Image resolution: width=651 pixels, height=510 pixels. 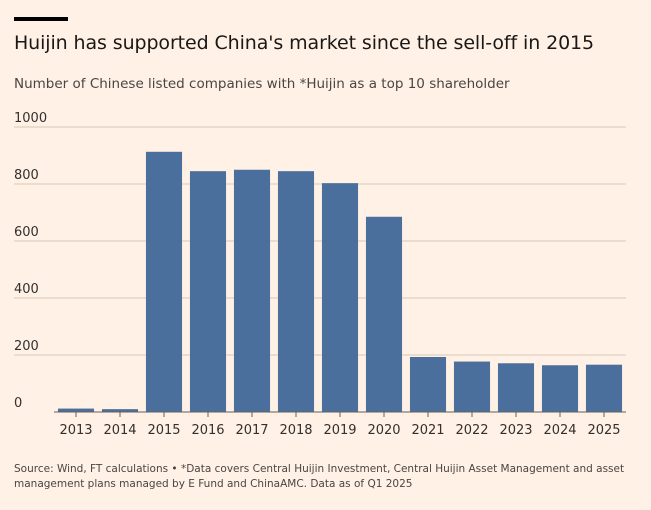 What do you see at coordinates (295, 430) in the screenshot?
I see `x-tick-label: 2018` at bounding box center [295, 430].